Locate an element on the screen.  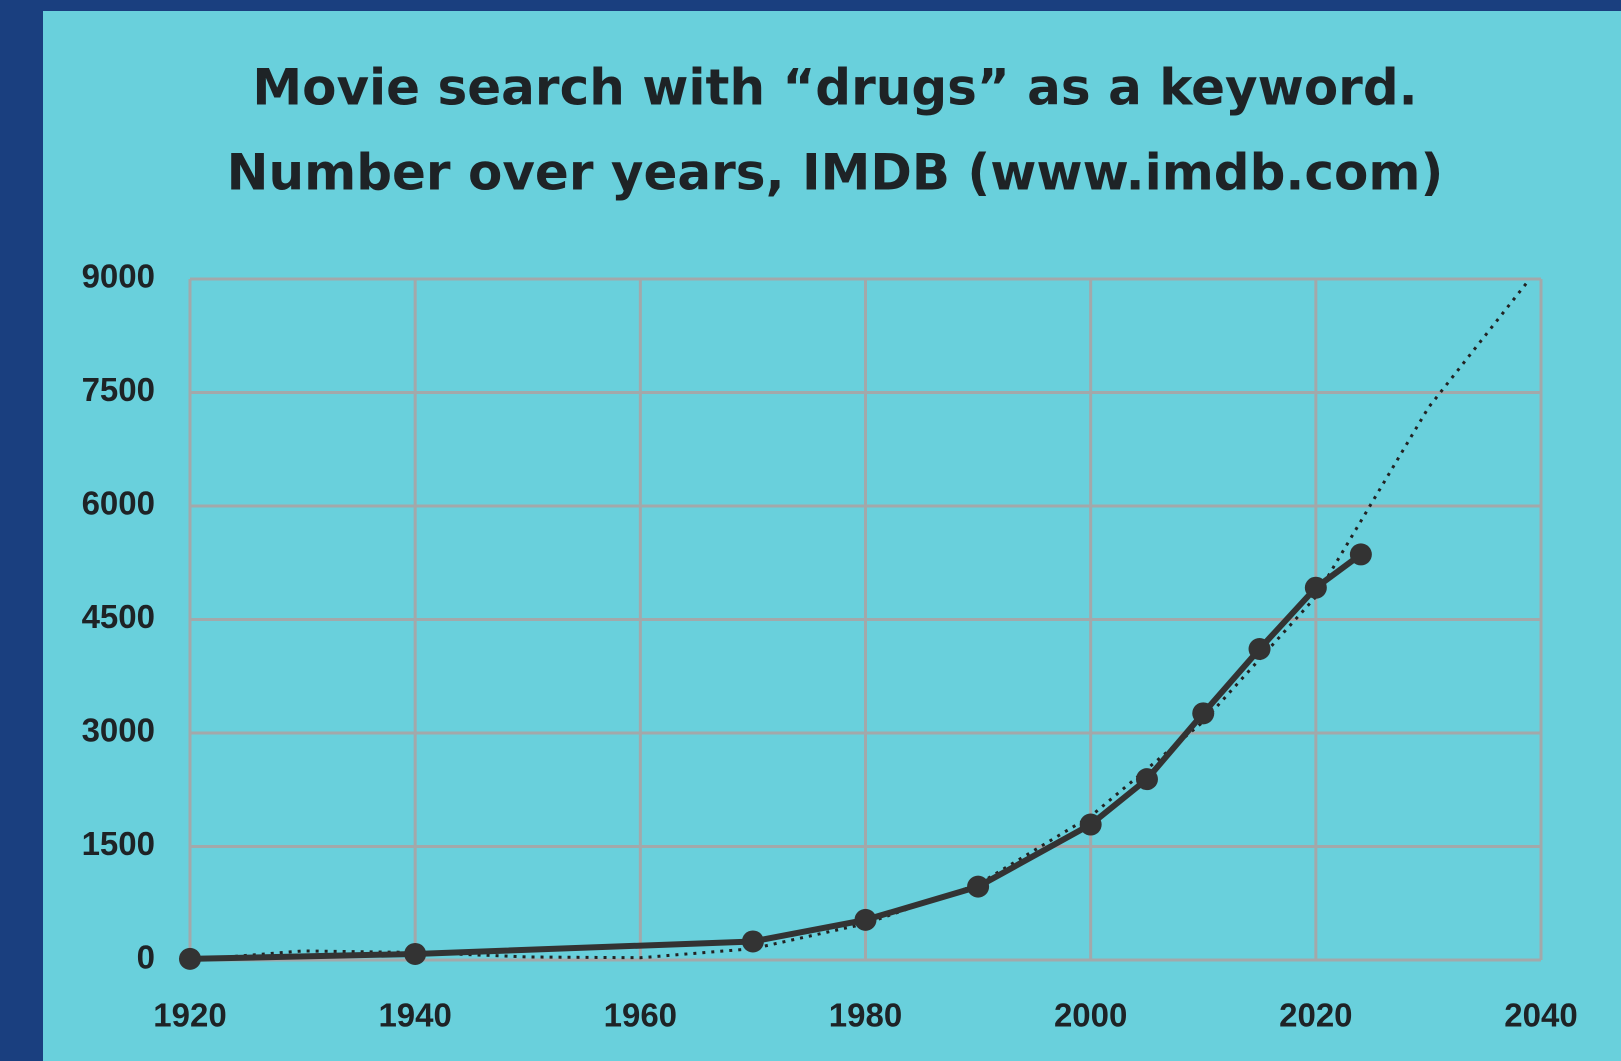
chart-title: Movie search with “drugs” as a keyword. is located at coordinates (834, 88).